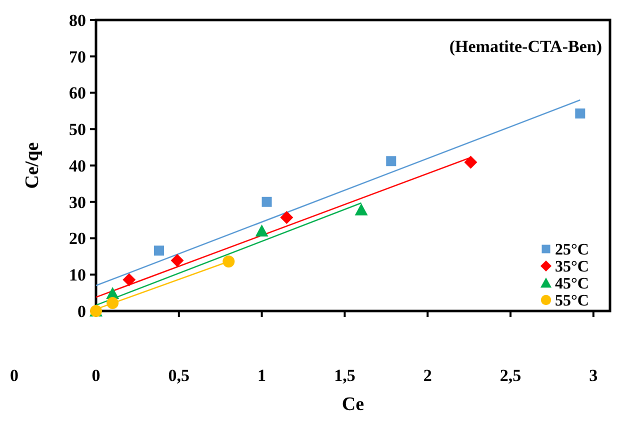 Image resolution: width=624 pixels, height=422 pixels. What do you see at coordinates (77, 93) in the screenshot?
I see `y-tick-label: 60` at bounding box center [77, 93].